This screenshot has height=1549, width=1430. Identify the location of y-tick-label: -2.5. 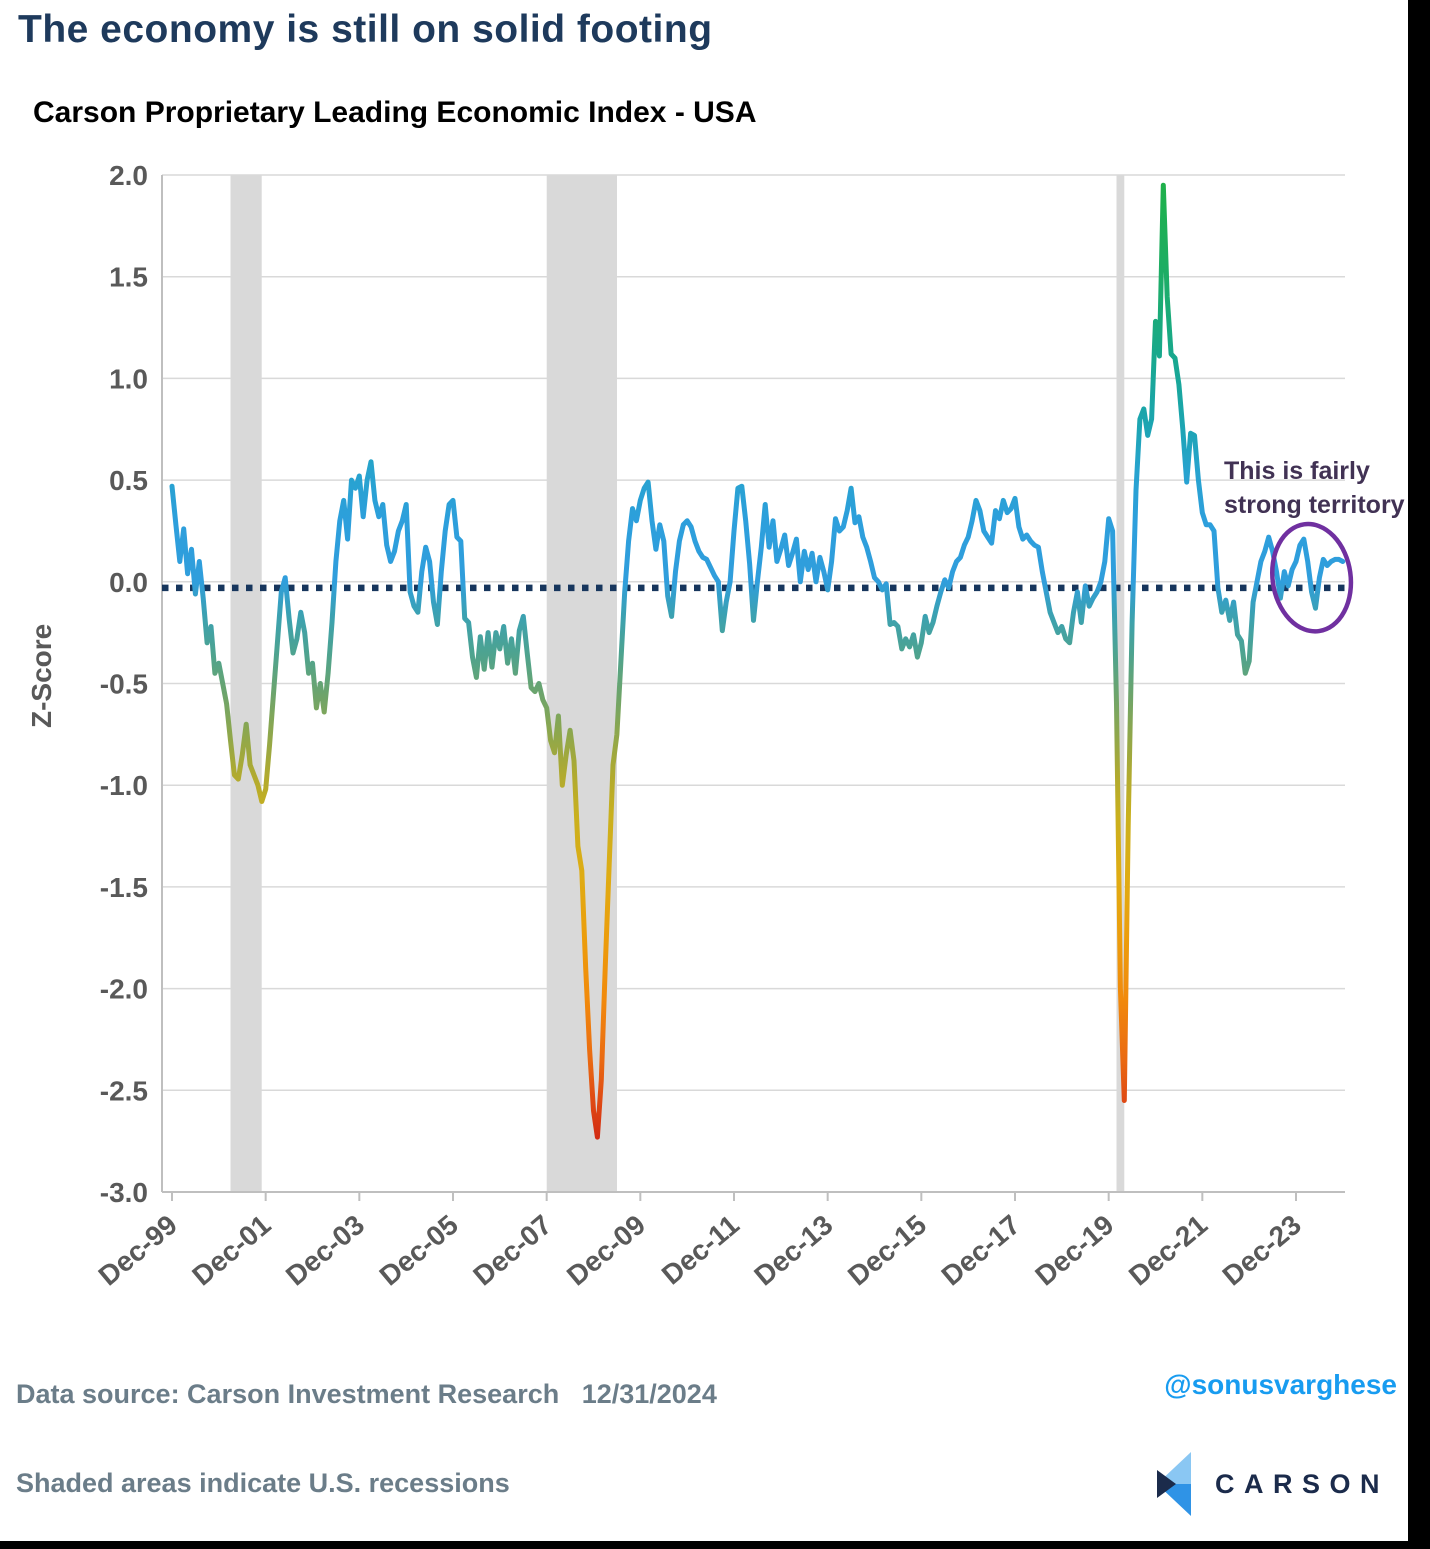
(124, 1090).